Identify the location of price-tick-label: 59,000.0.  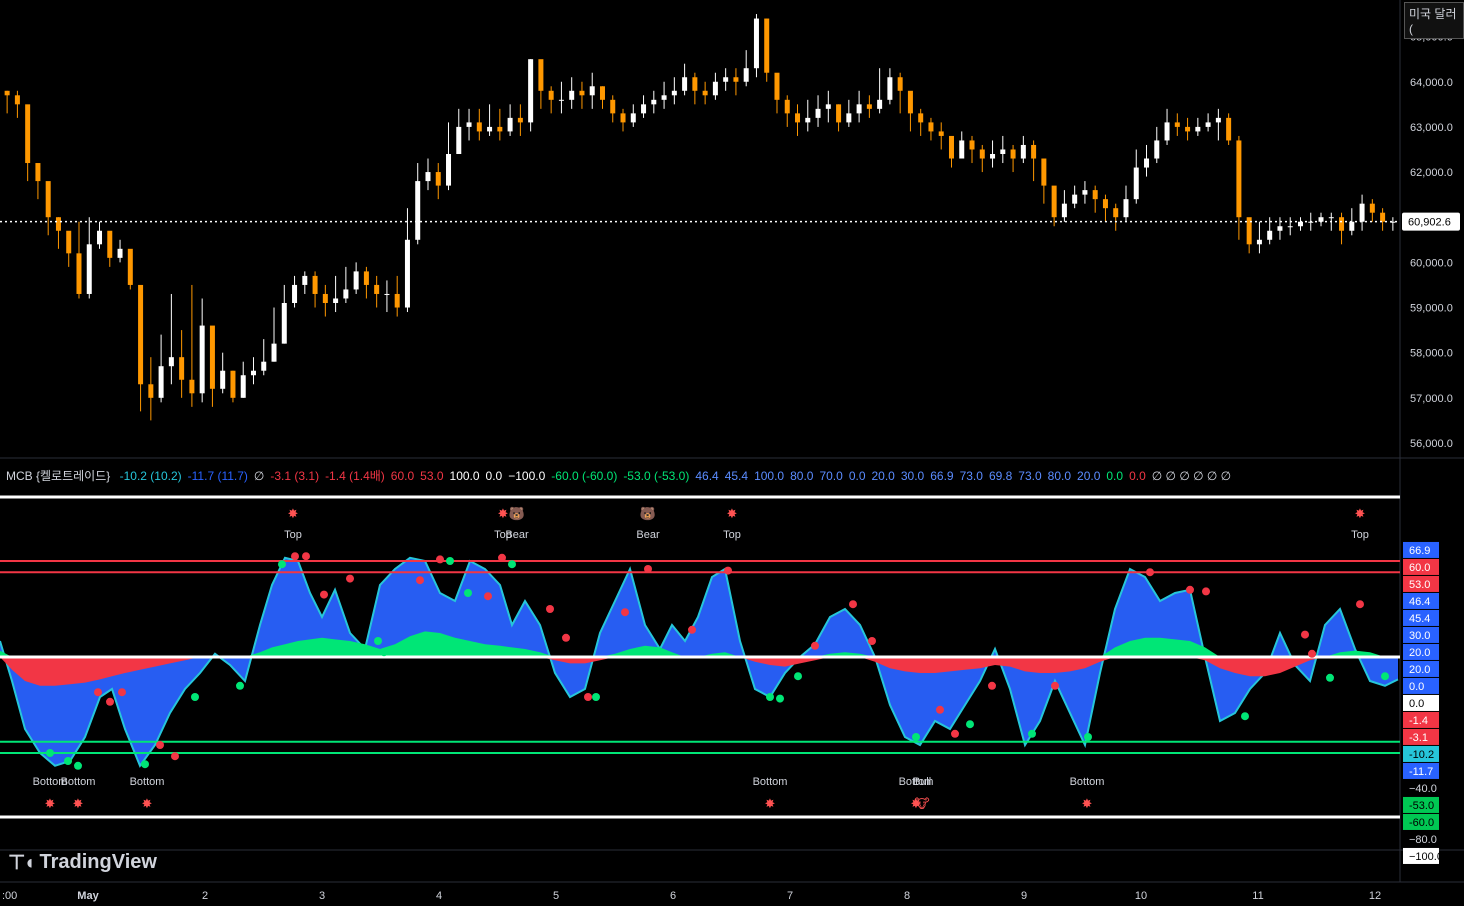
(1431, 309).